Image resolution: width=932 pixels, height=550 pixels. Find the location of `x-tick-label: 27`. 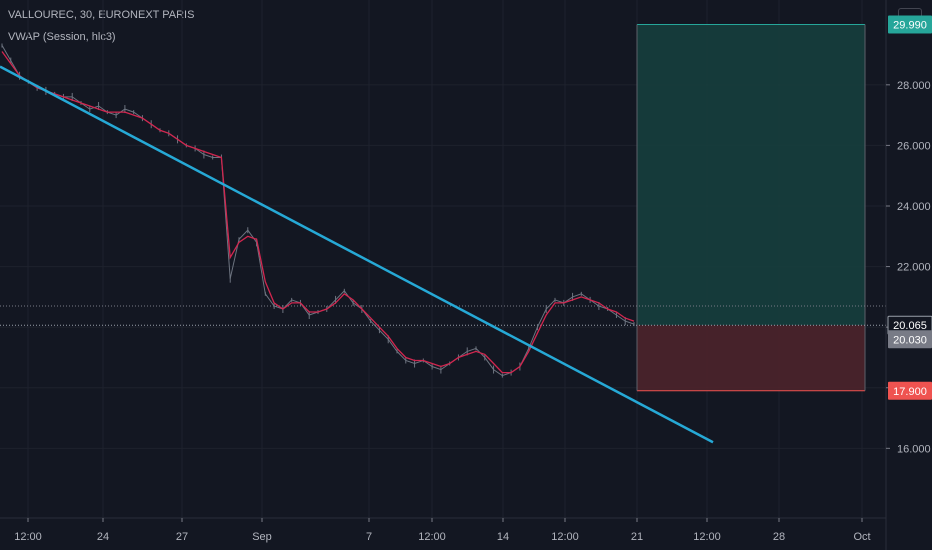

x-tick-label: 27 is located at coordinates (182, 537).